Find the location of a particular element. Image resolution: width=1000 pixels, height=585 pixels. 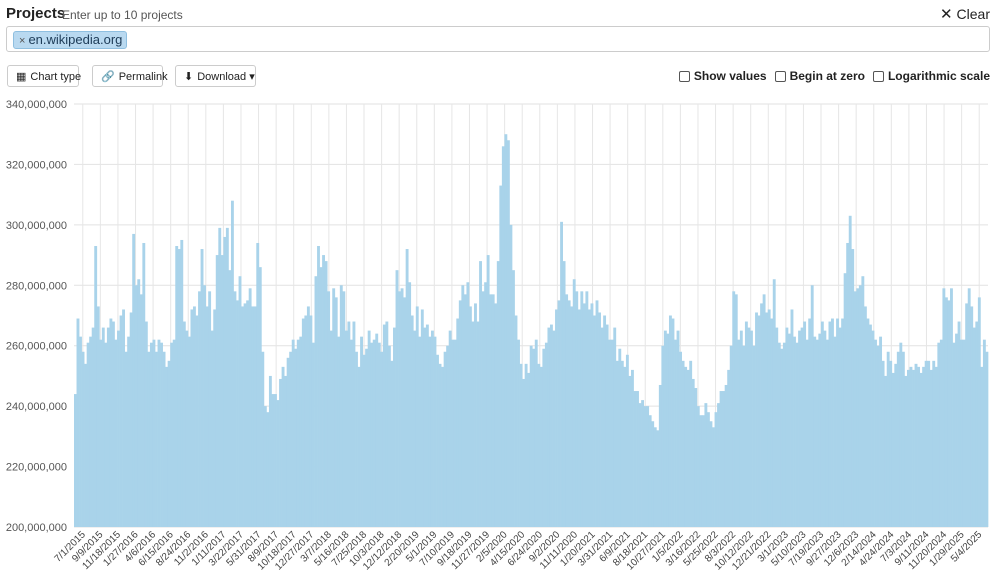

begin-at-zero-checkbox is located at coordinates (780, 76).